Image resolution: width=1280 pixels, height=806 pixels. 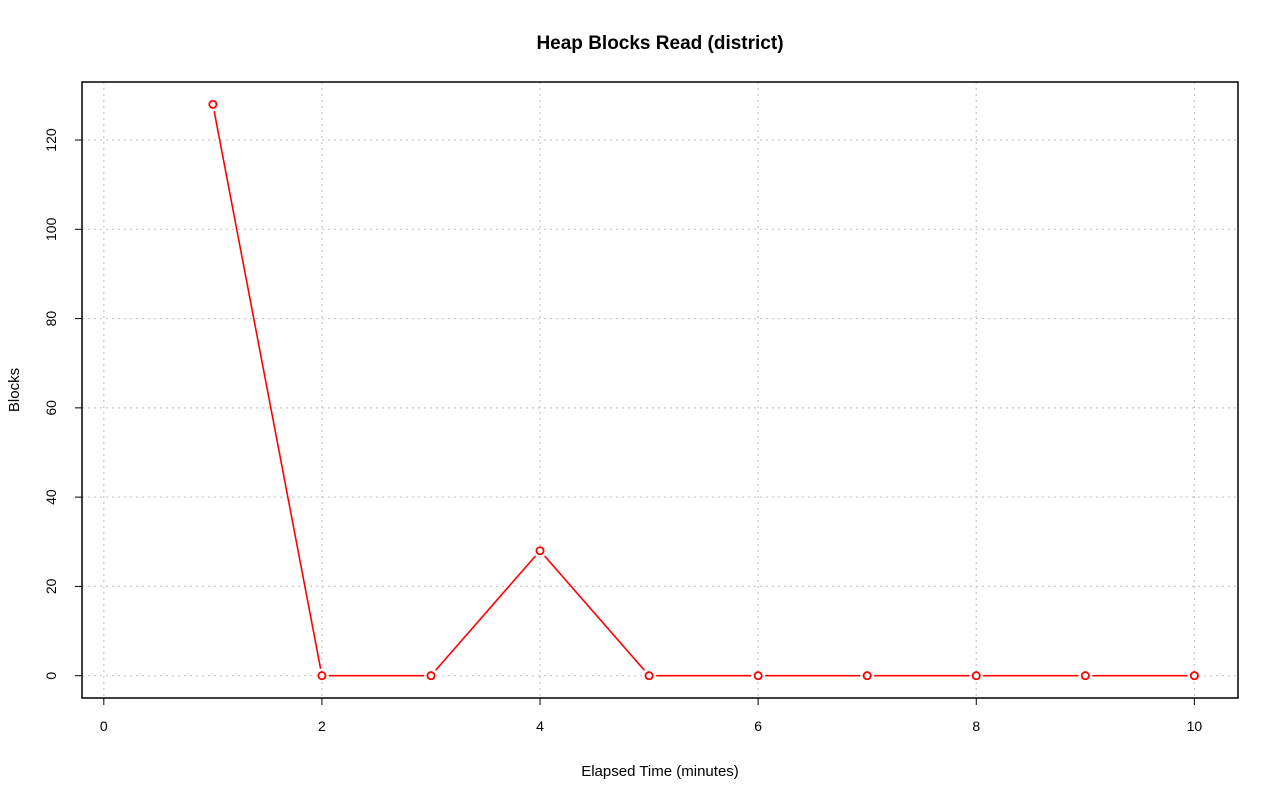 What do you see at coordinates (51, 229) in the screenshot?
I see `y-tick-label: 100` at bounding box center [51, 229].